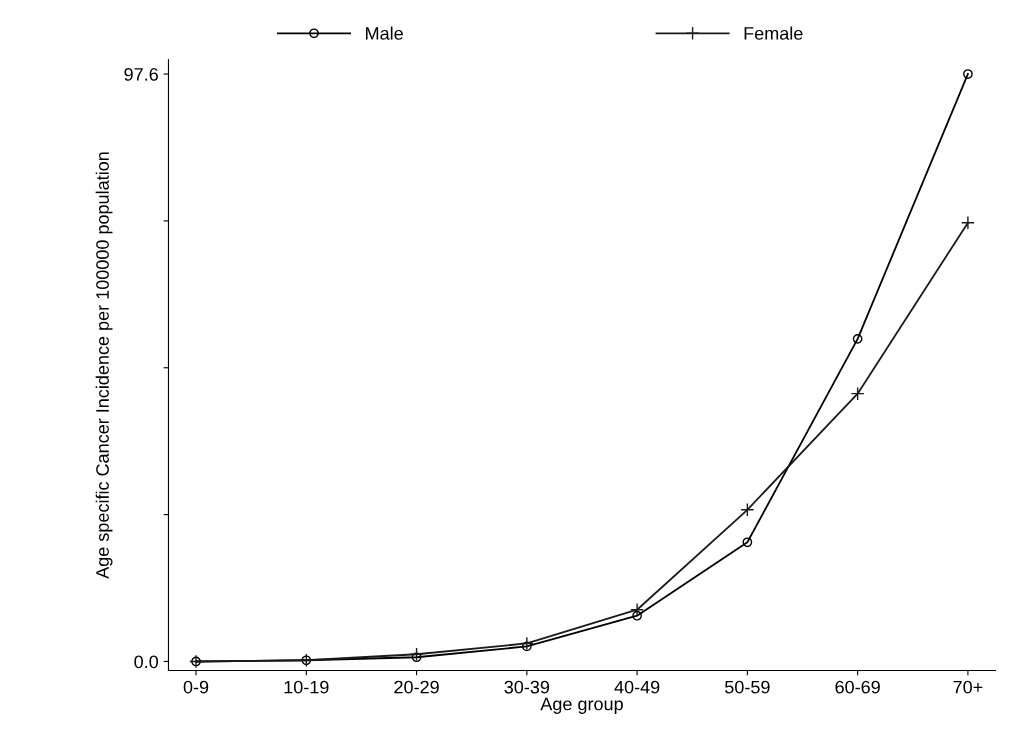  What do you see at coordinates (637, 687) in the screenshot?
I see `x-tick-label: 40-49` at bounding box center [637, 687].